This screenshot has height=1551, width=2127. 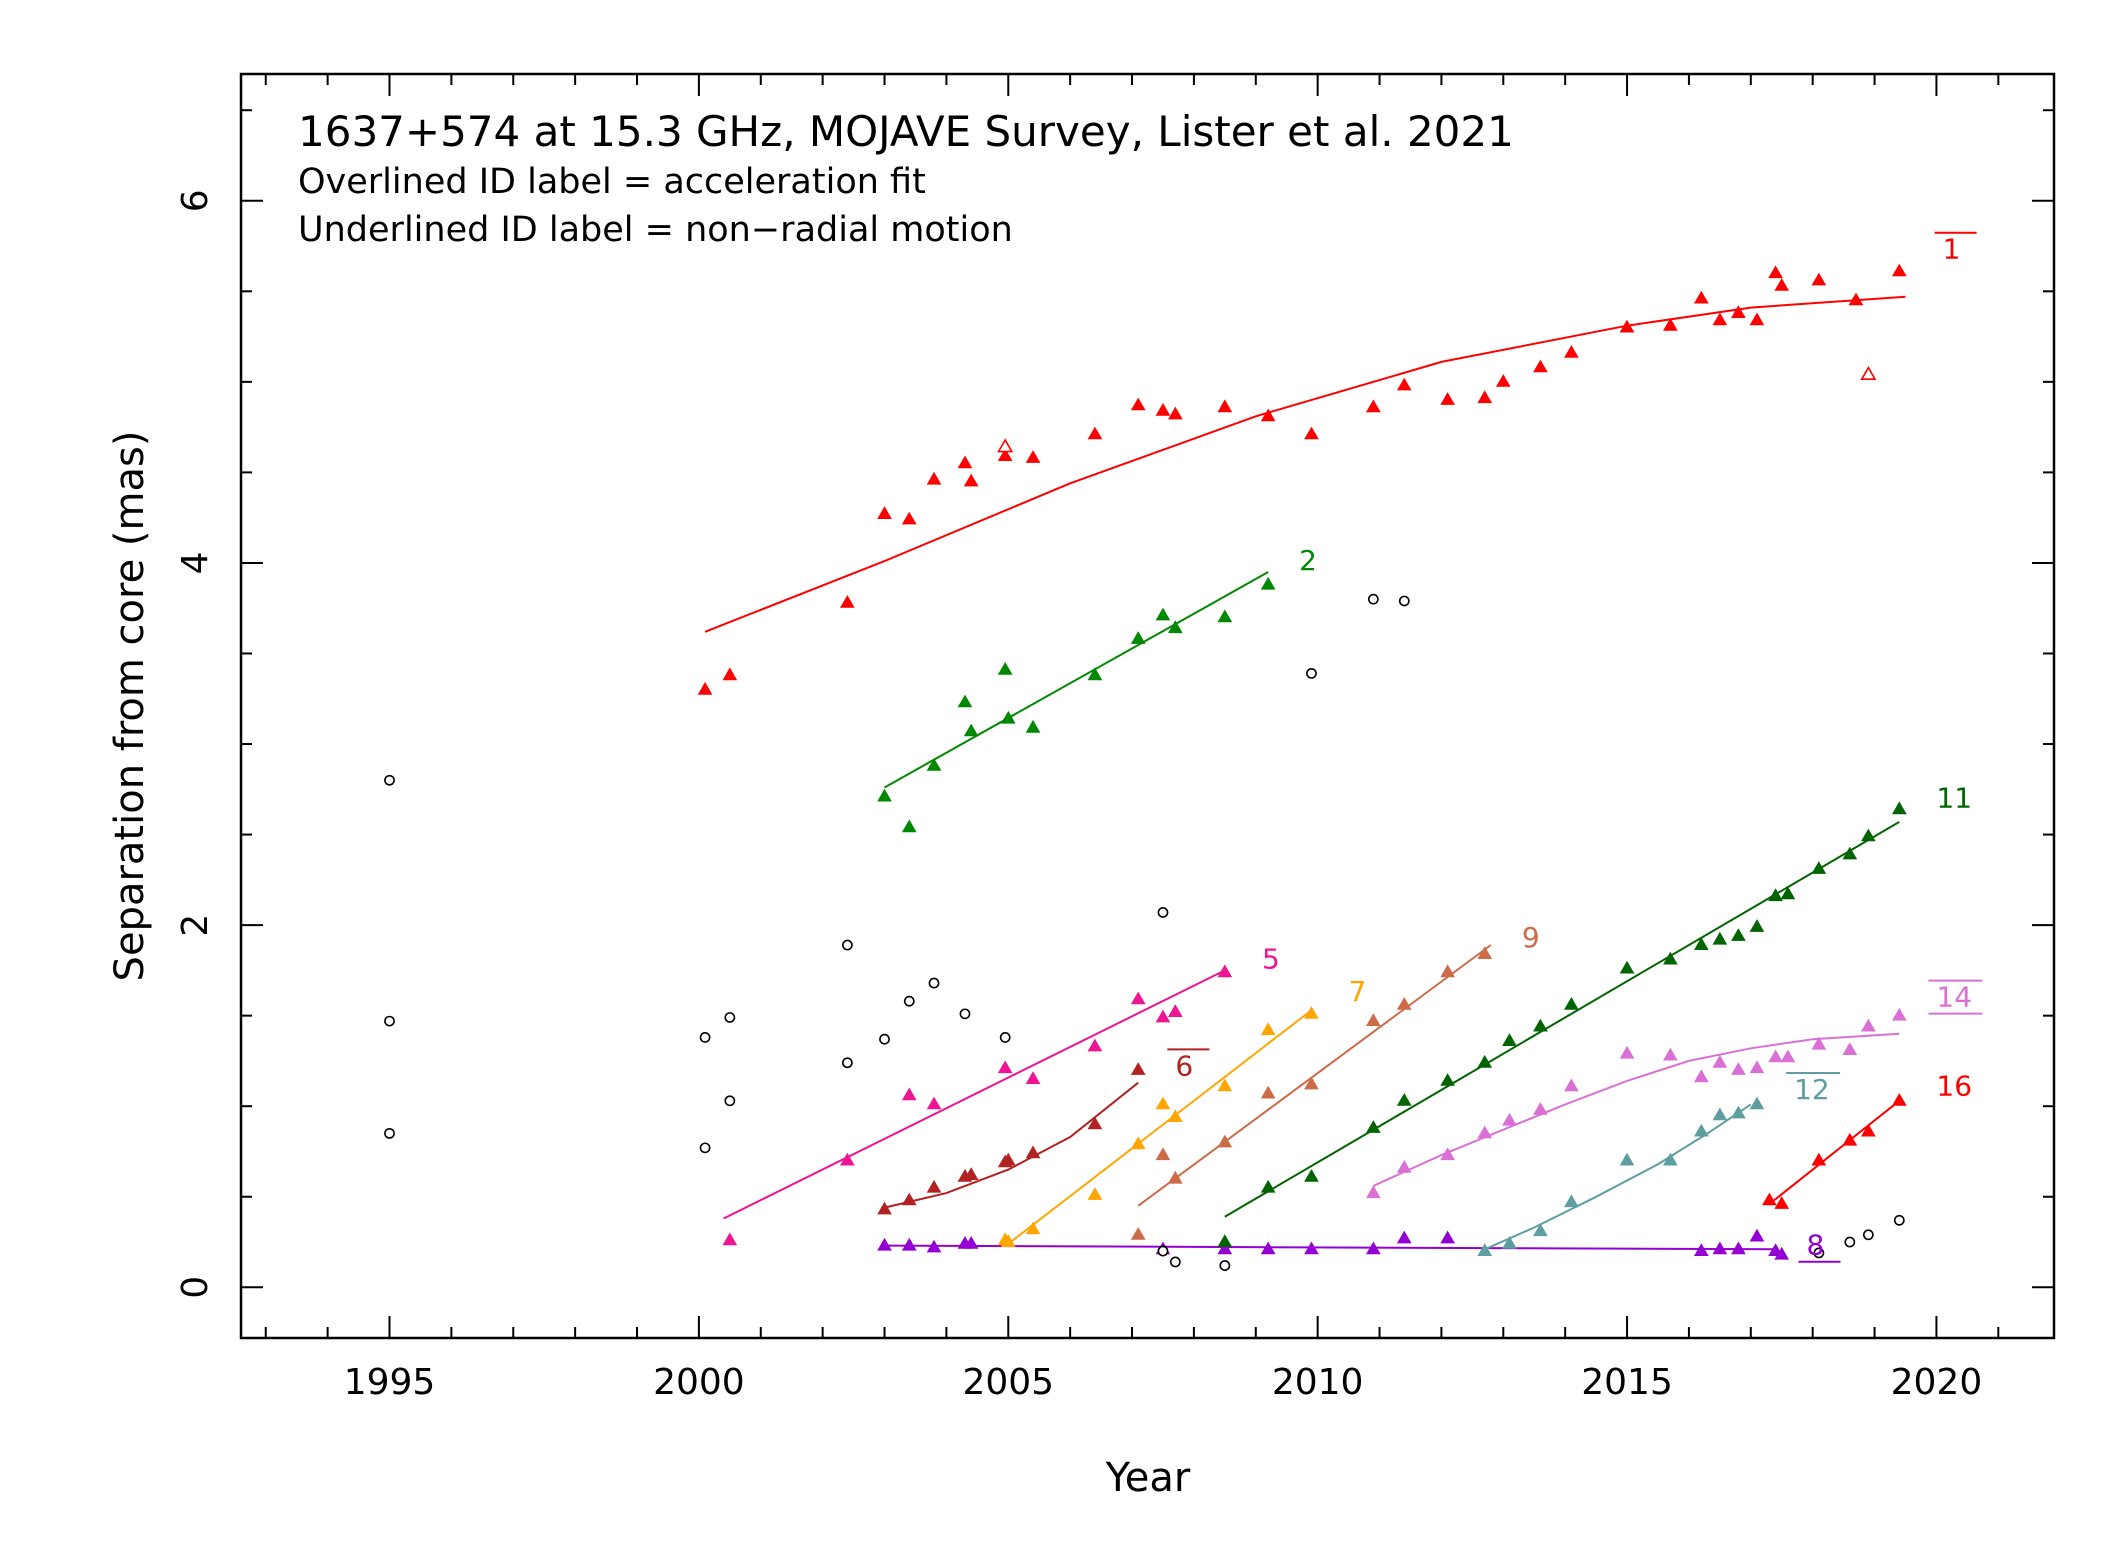 I want to click on component-label-5: 5, so click(x=1271, y=959).